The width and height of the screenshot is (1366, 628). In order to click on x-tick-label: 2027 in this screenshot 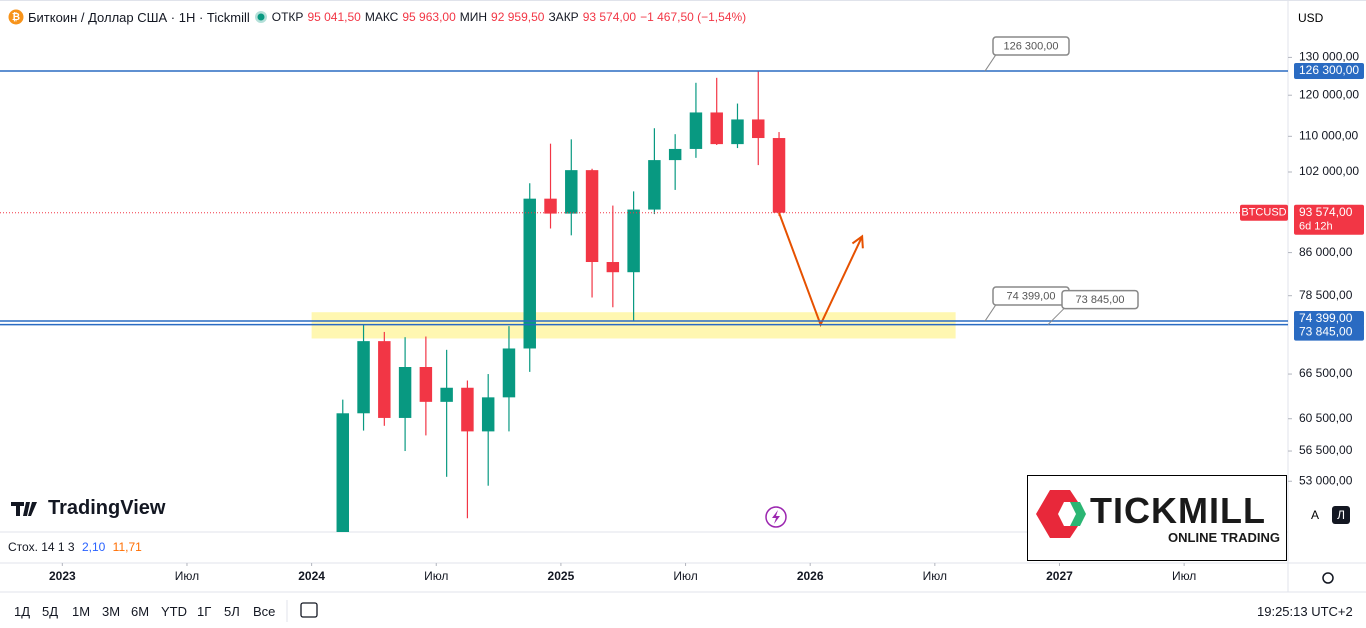, I will do `click(1059, 576)`.